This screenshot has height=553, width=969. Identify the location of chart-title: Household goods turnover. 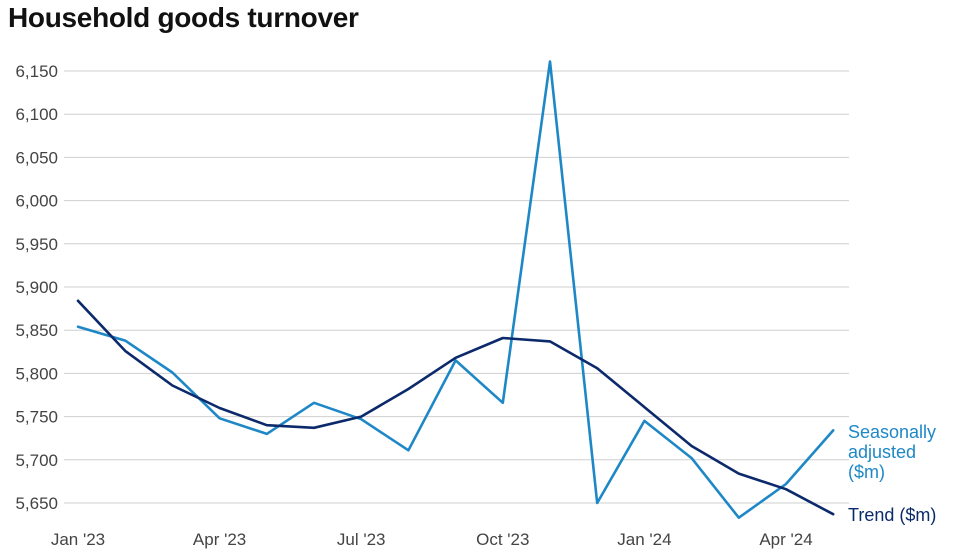
(183, 17).